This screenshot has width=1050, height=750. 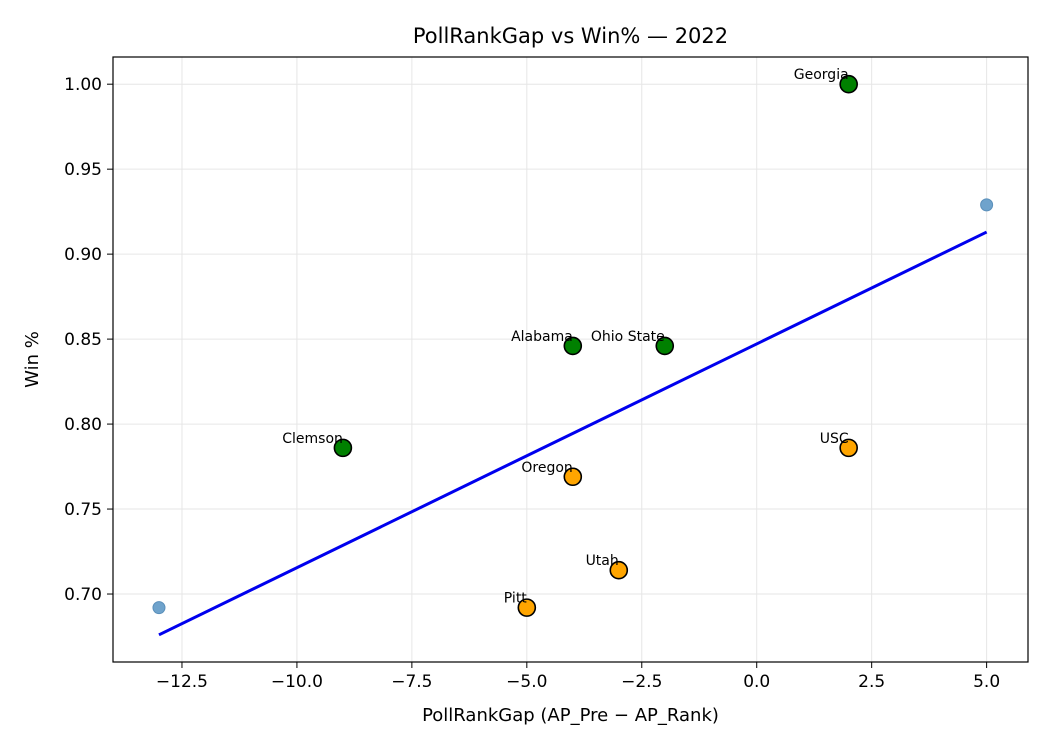 I want to click on x-tick-label: 2.5, so click(x=871, y=682).